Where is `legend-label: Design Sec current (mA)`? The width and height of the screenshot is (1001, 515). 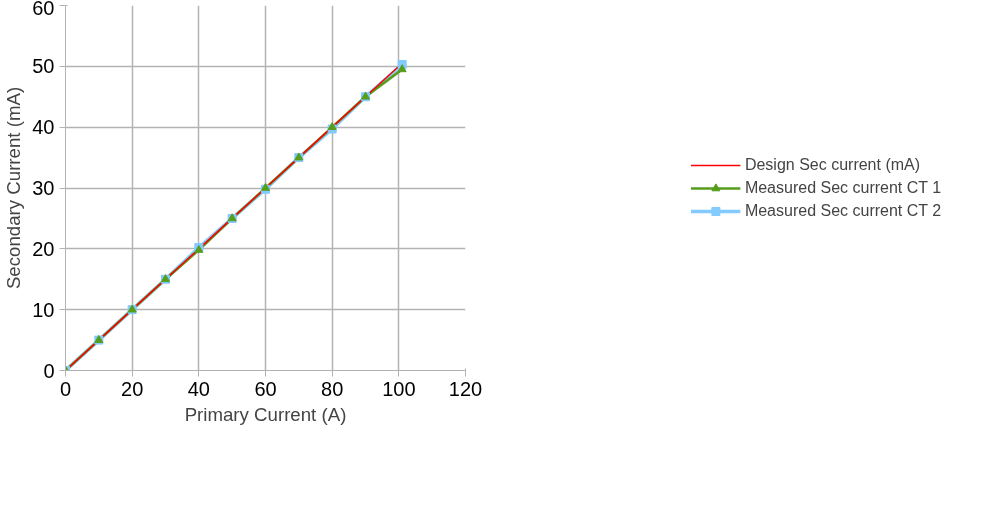 legend-label: Design Sec current (mA) is located at coordinates (832, 164).